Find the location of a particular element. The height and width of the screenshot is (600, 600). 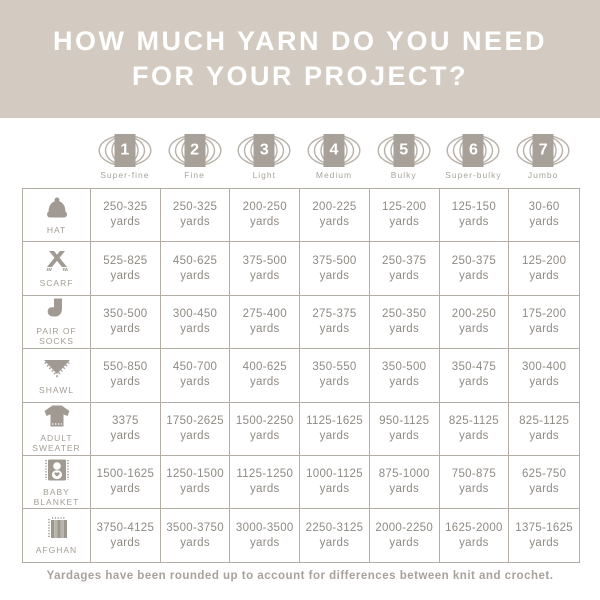

yardage-range: 300-450 is located at coordinates (195, 313).